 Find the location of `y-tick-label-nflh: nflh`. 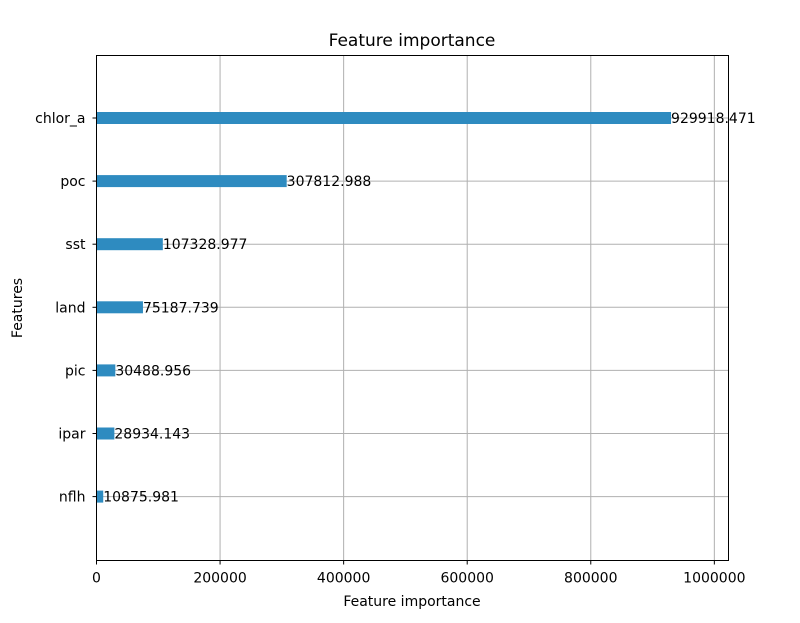

y-tick-label-nflh: nflh is located at coordinates (72, 498).